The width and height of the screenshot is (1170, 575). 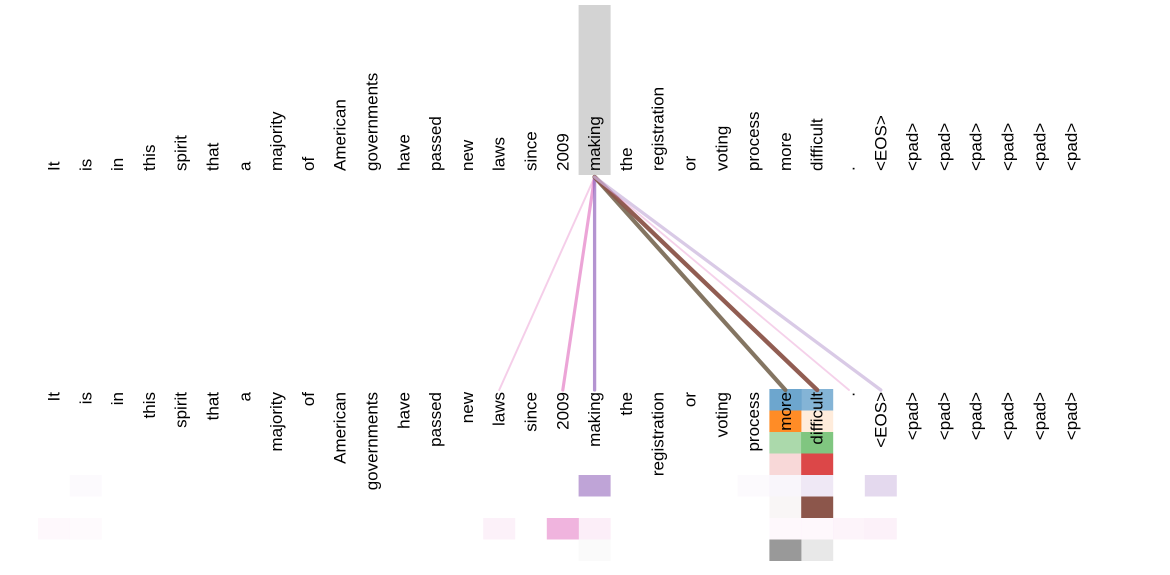 What do you see at coordinates (690, 399) in the screenshot?
I see `right-token: or` at bounding box center [690, 399].